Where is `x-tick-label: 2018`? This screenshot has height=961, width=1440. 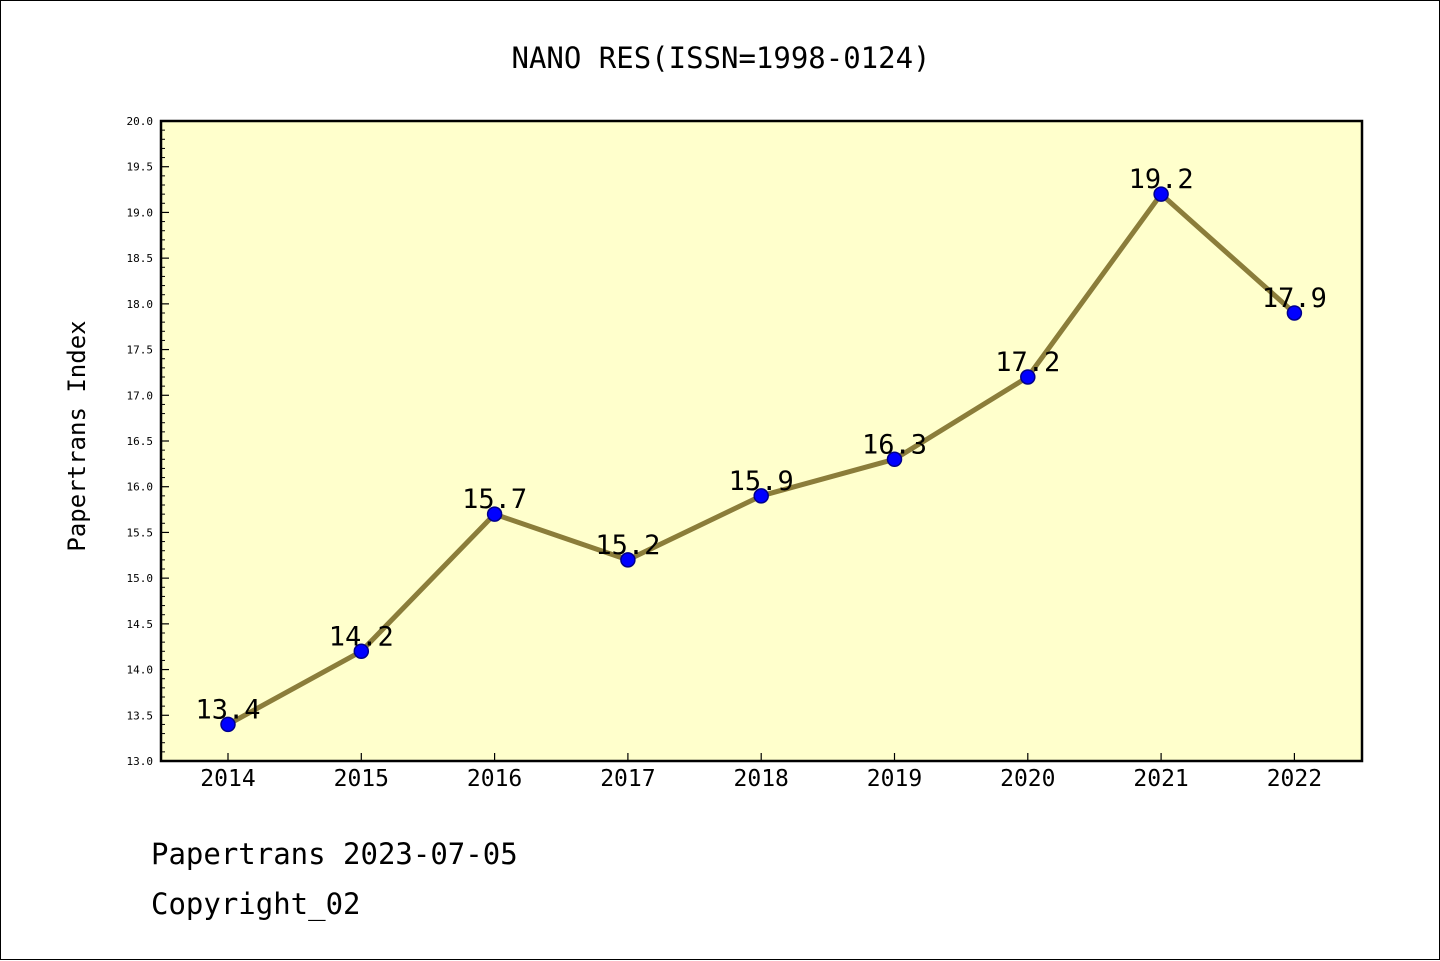 x-tick-label: 2018 is located at coordinates (761, 779).